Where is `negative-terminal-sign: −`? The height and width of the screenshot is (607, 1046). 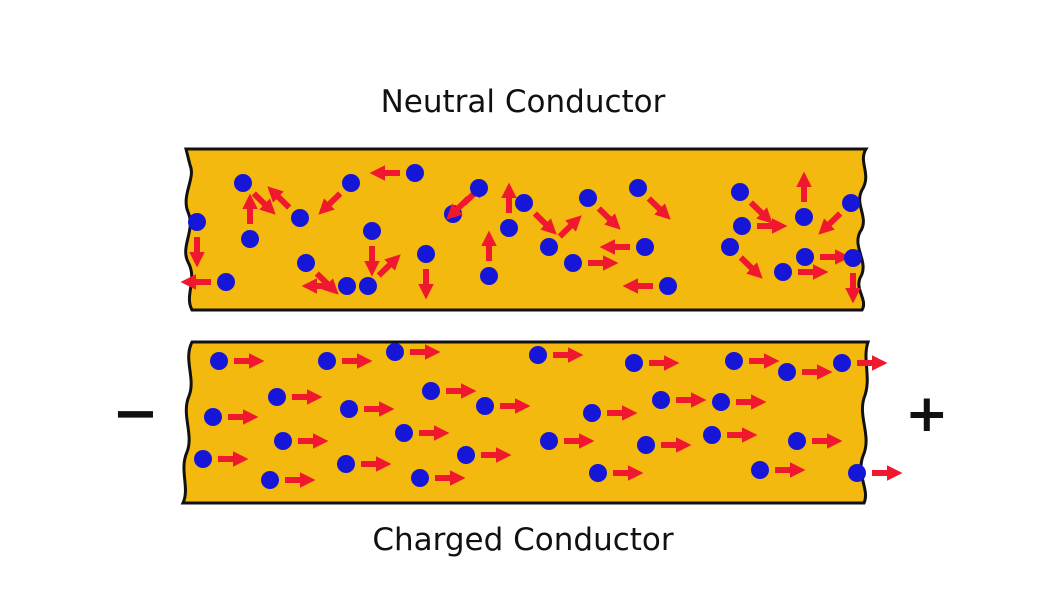 negative-terminal-sign: − is located at coordinates (135, 413).